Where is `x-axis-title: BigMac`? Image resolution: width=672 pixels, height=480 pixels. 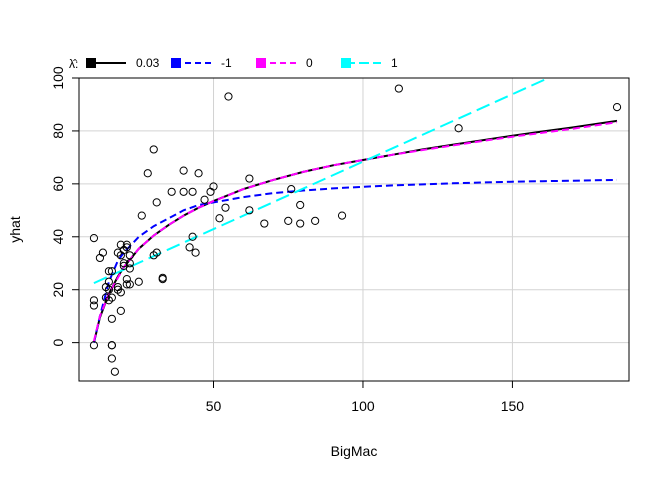 x-axis-title: BigMac is located at coordinates (354, 451).